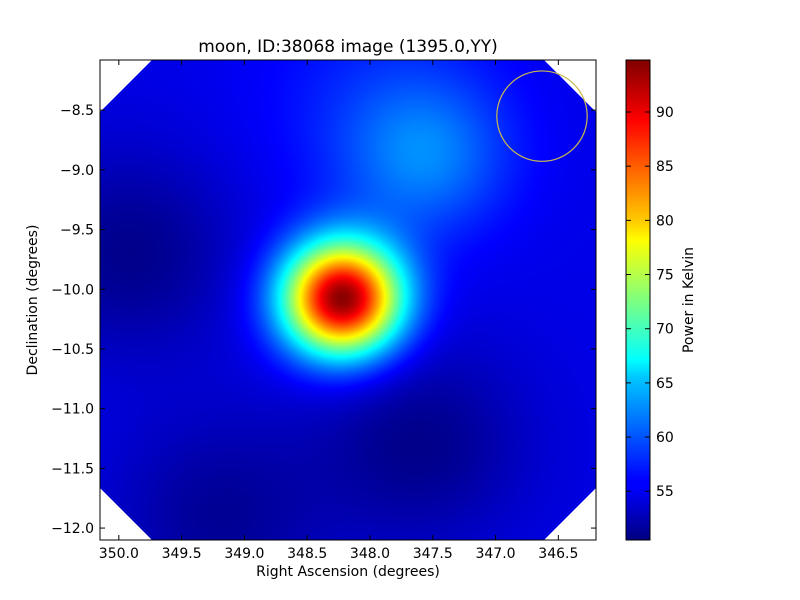  Describe the element at coordinates (77, 111) in the screenshot. I see `y-tick-label: −8.5` at that location.